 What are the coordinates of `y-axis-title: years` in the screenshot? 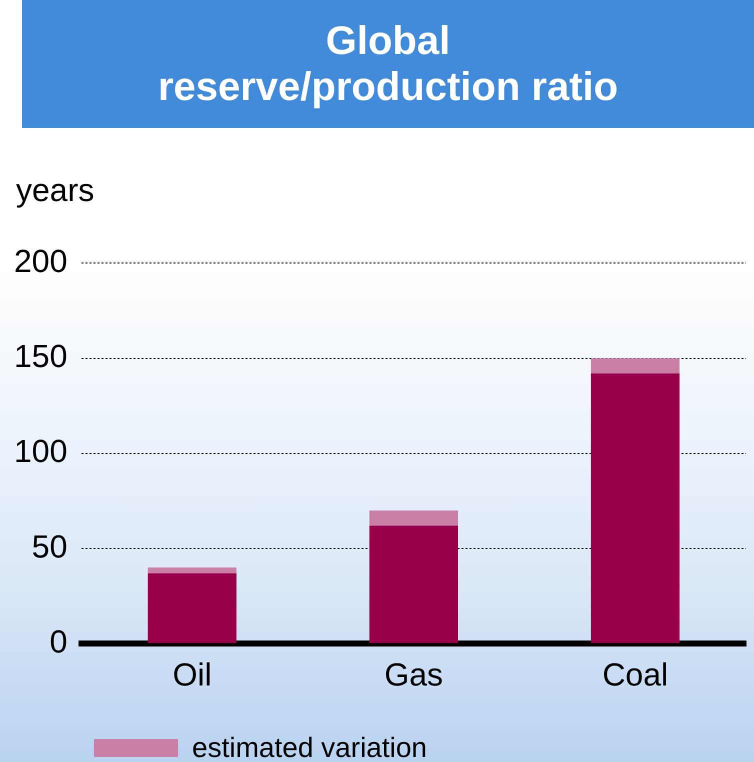 It's located at (55, 190).